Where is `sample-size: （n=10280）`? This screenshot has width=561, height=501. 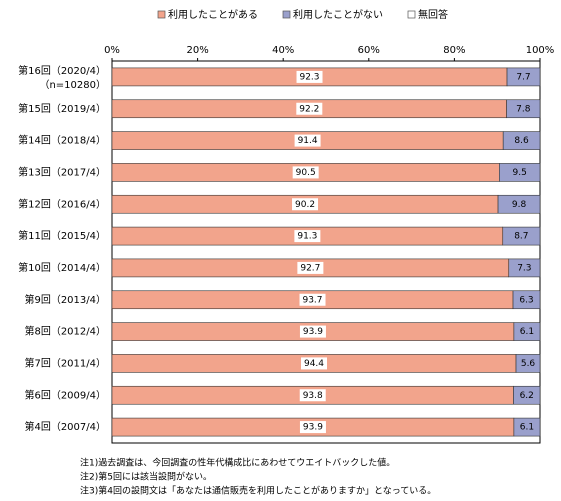
sample-size: （n=10280） is located at coordinates (72, 85).